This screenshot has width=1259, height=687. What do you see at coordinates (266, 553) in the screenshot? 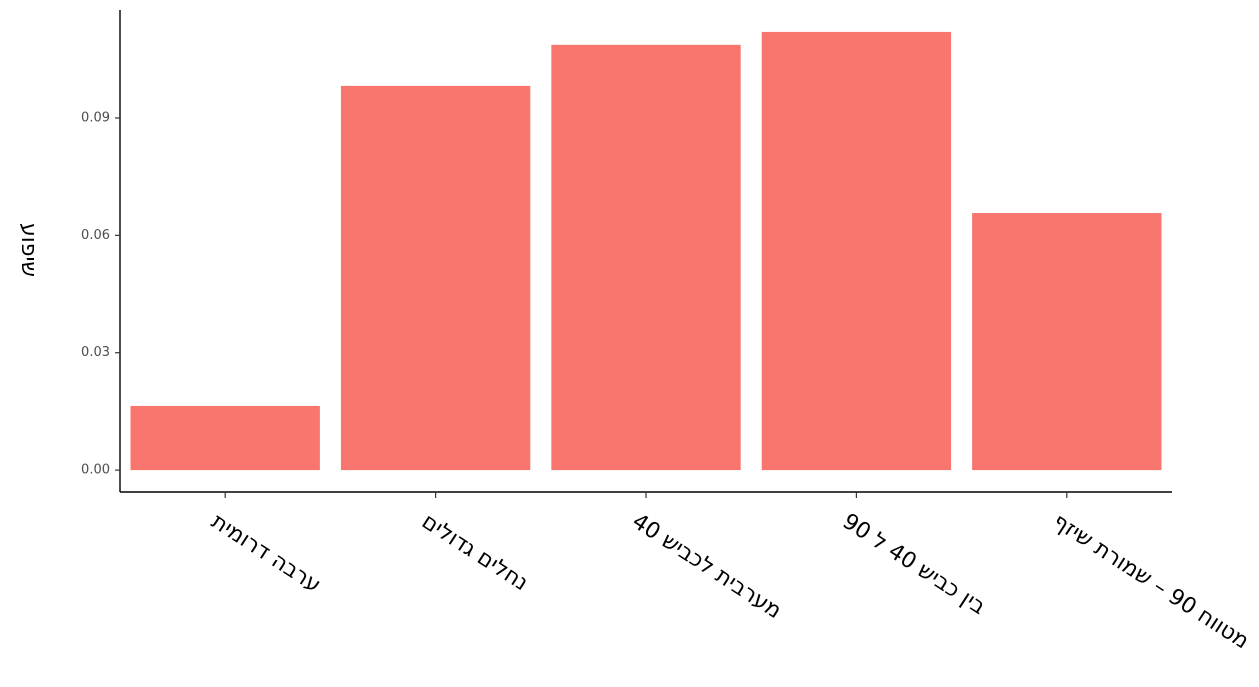
I see `x-tick-label: ערבה דרומית` at bounding box center [266, 553].